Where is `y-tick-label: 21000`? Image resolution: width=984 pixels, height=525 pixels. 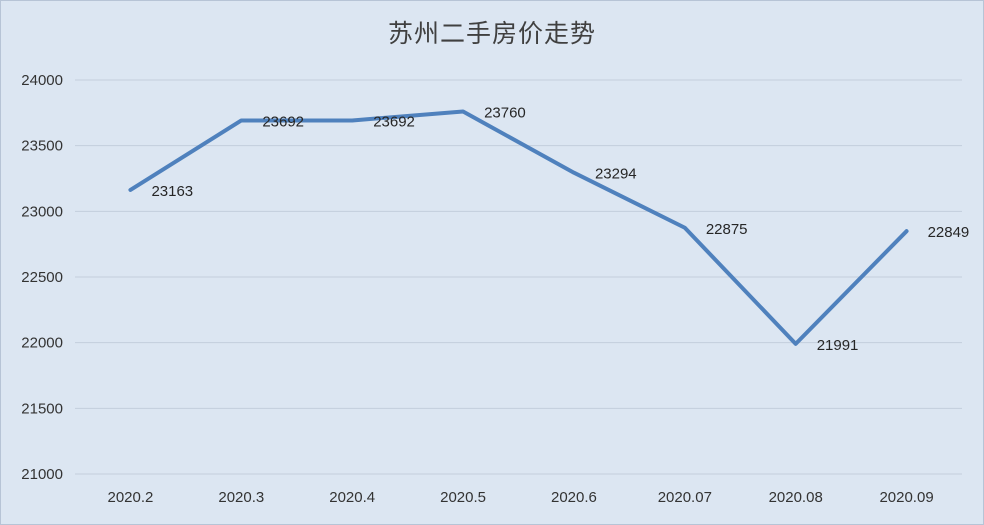 y-tick-label: 21000 is located at coordinates (42, 474).